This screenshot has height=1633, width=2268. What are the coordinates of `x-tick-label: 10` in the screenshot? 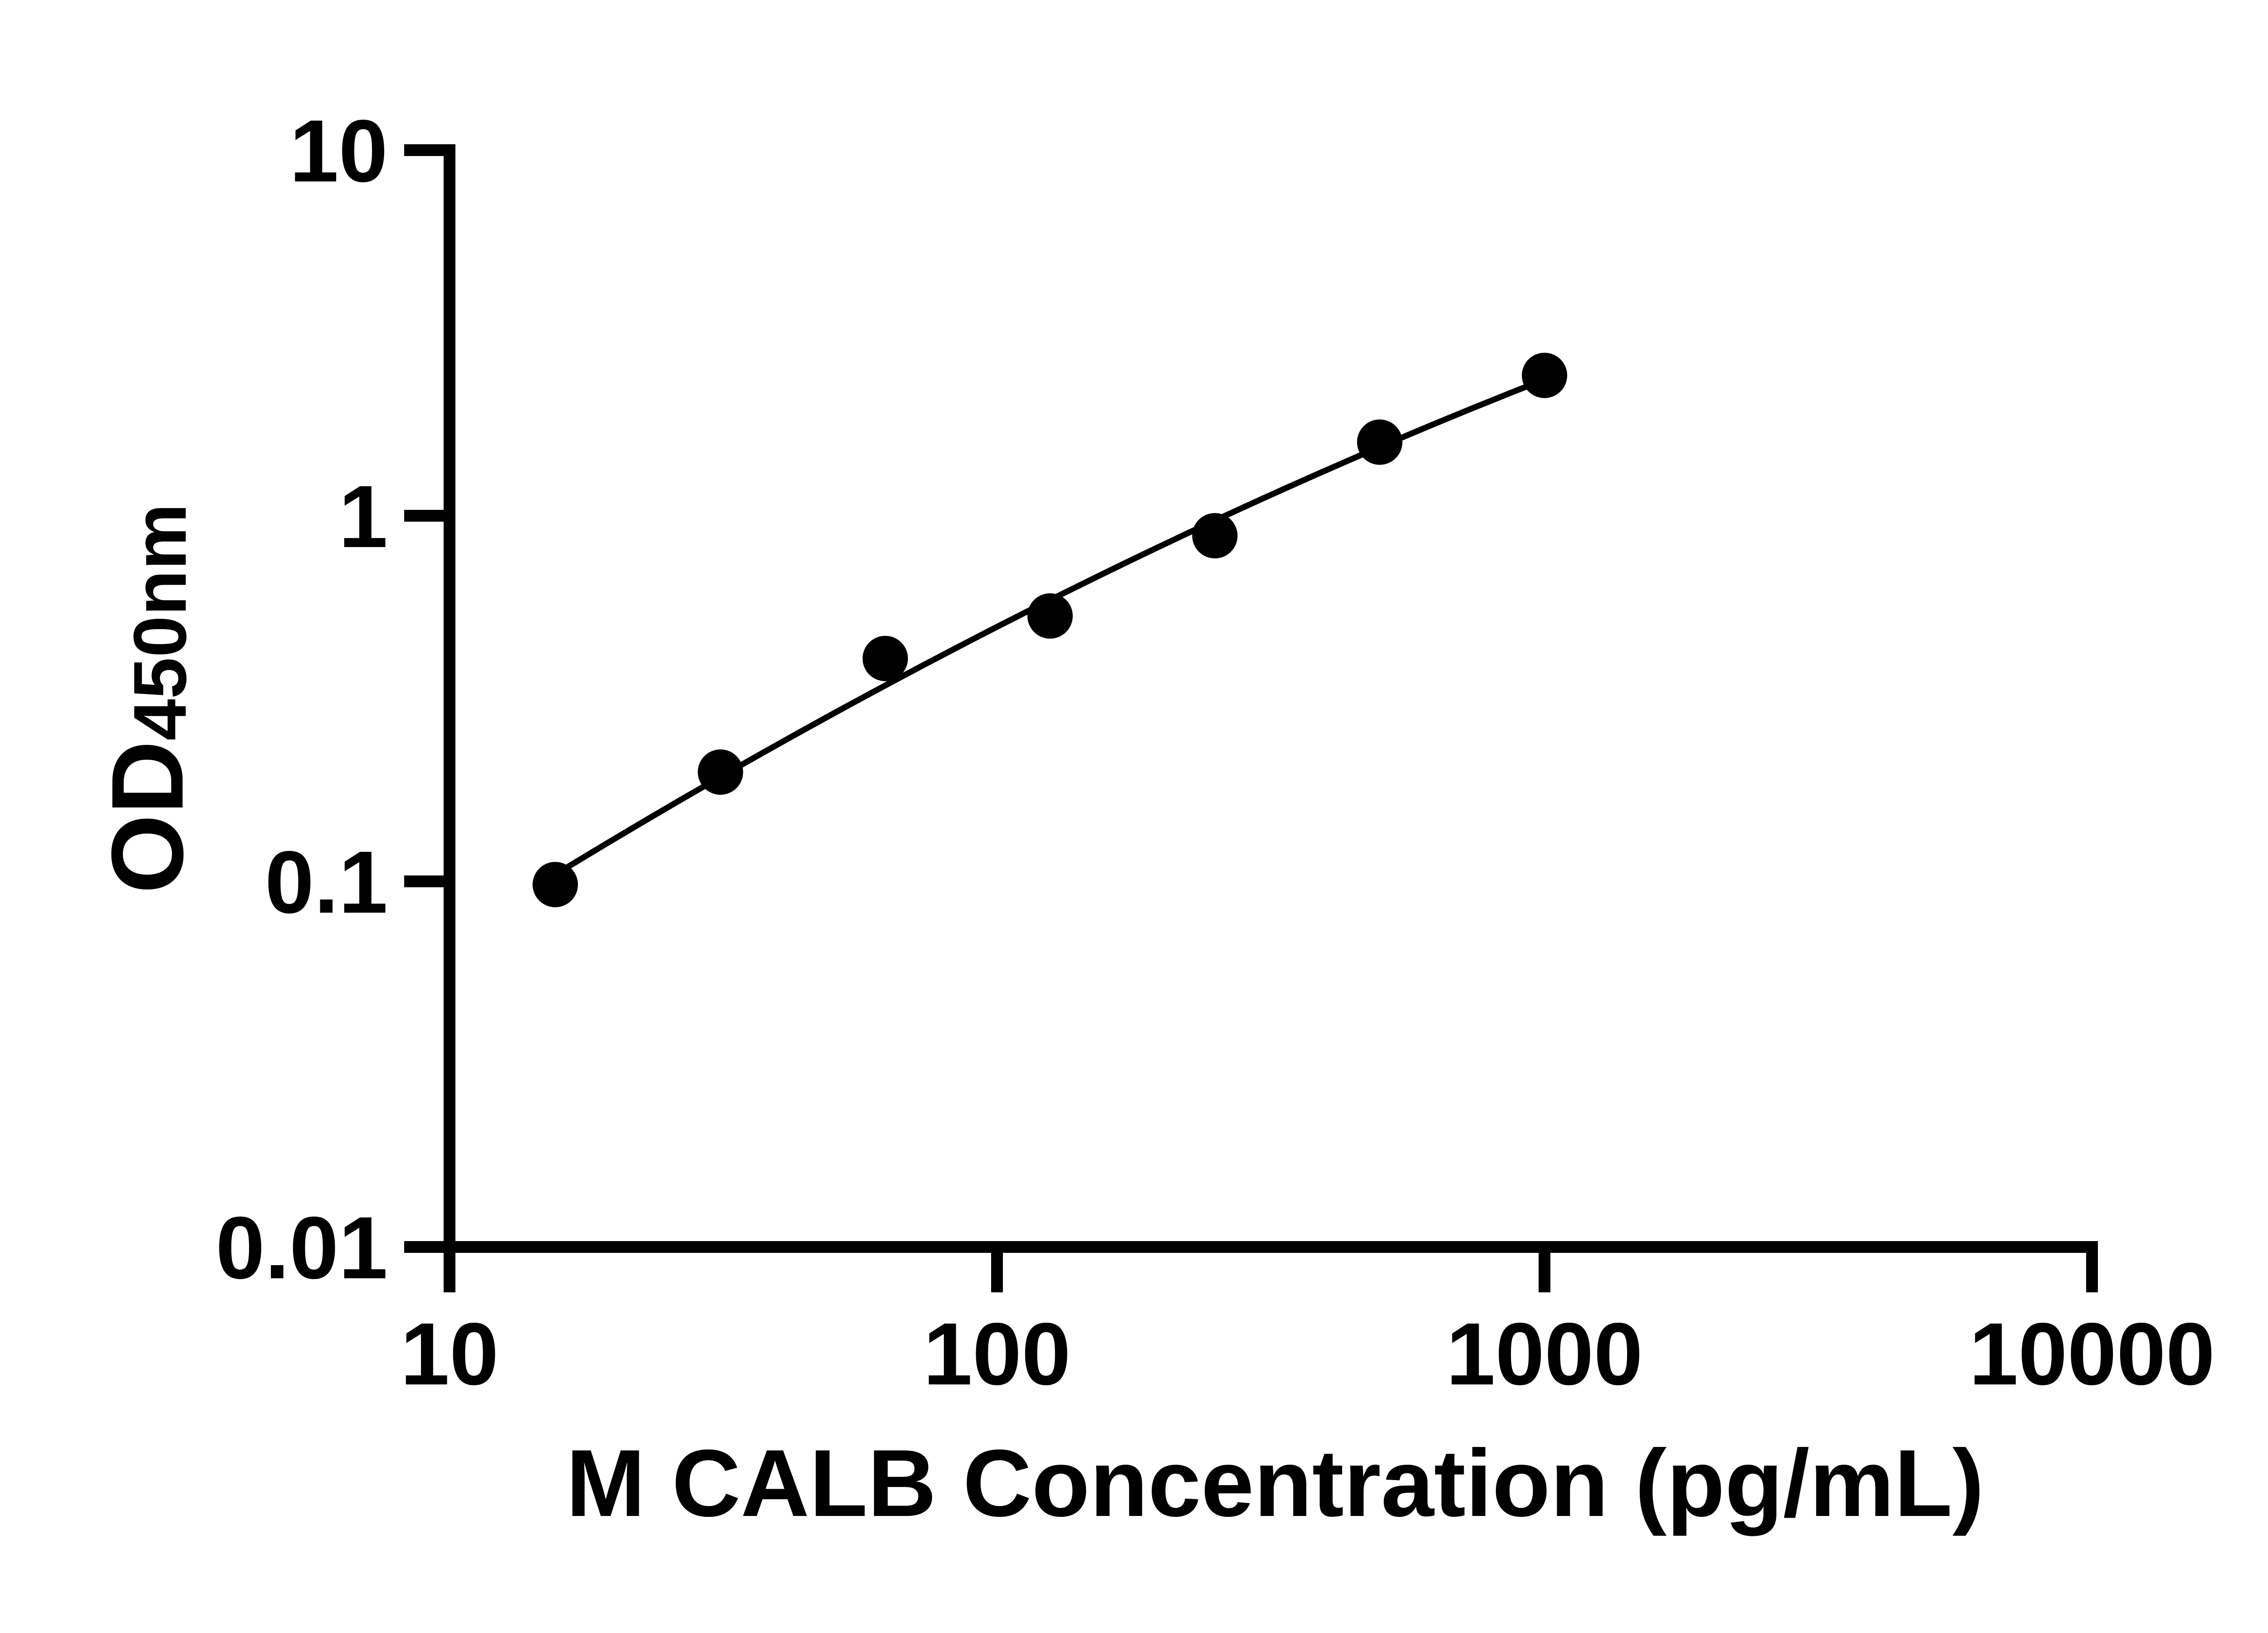 It's located at (450, 1354).